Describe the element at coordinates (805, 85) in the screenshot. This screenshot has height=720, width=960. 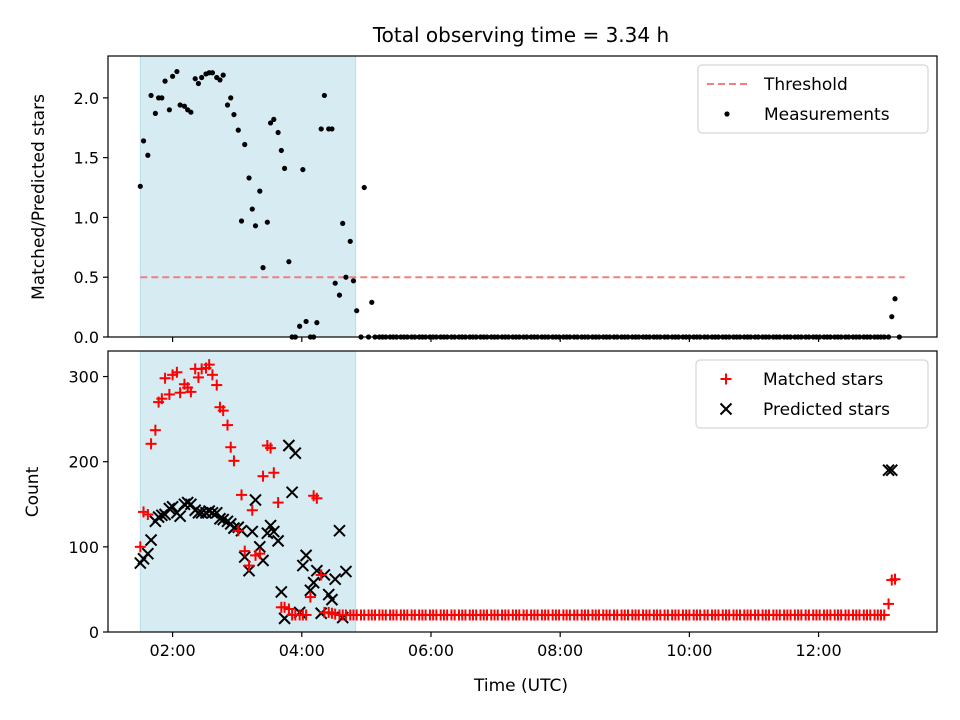
I see `legend-threshold-label: Threshold` at that location.